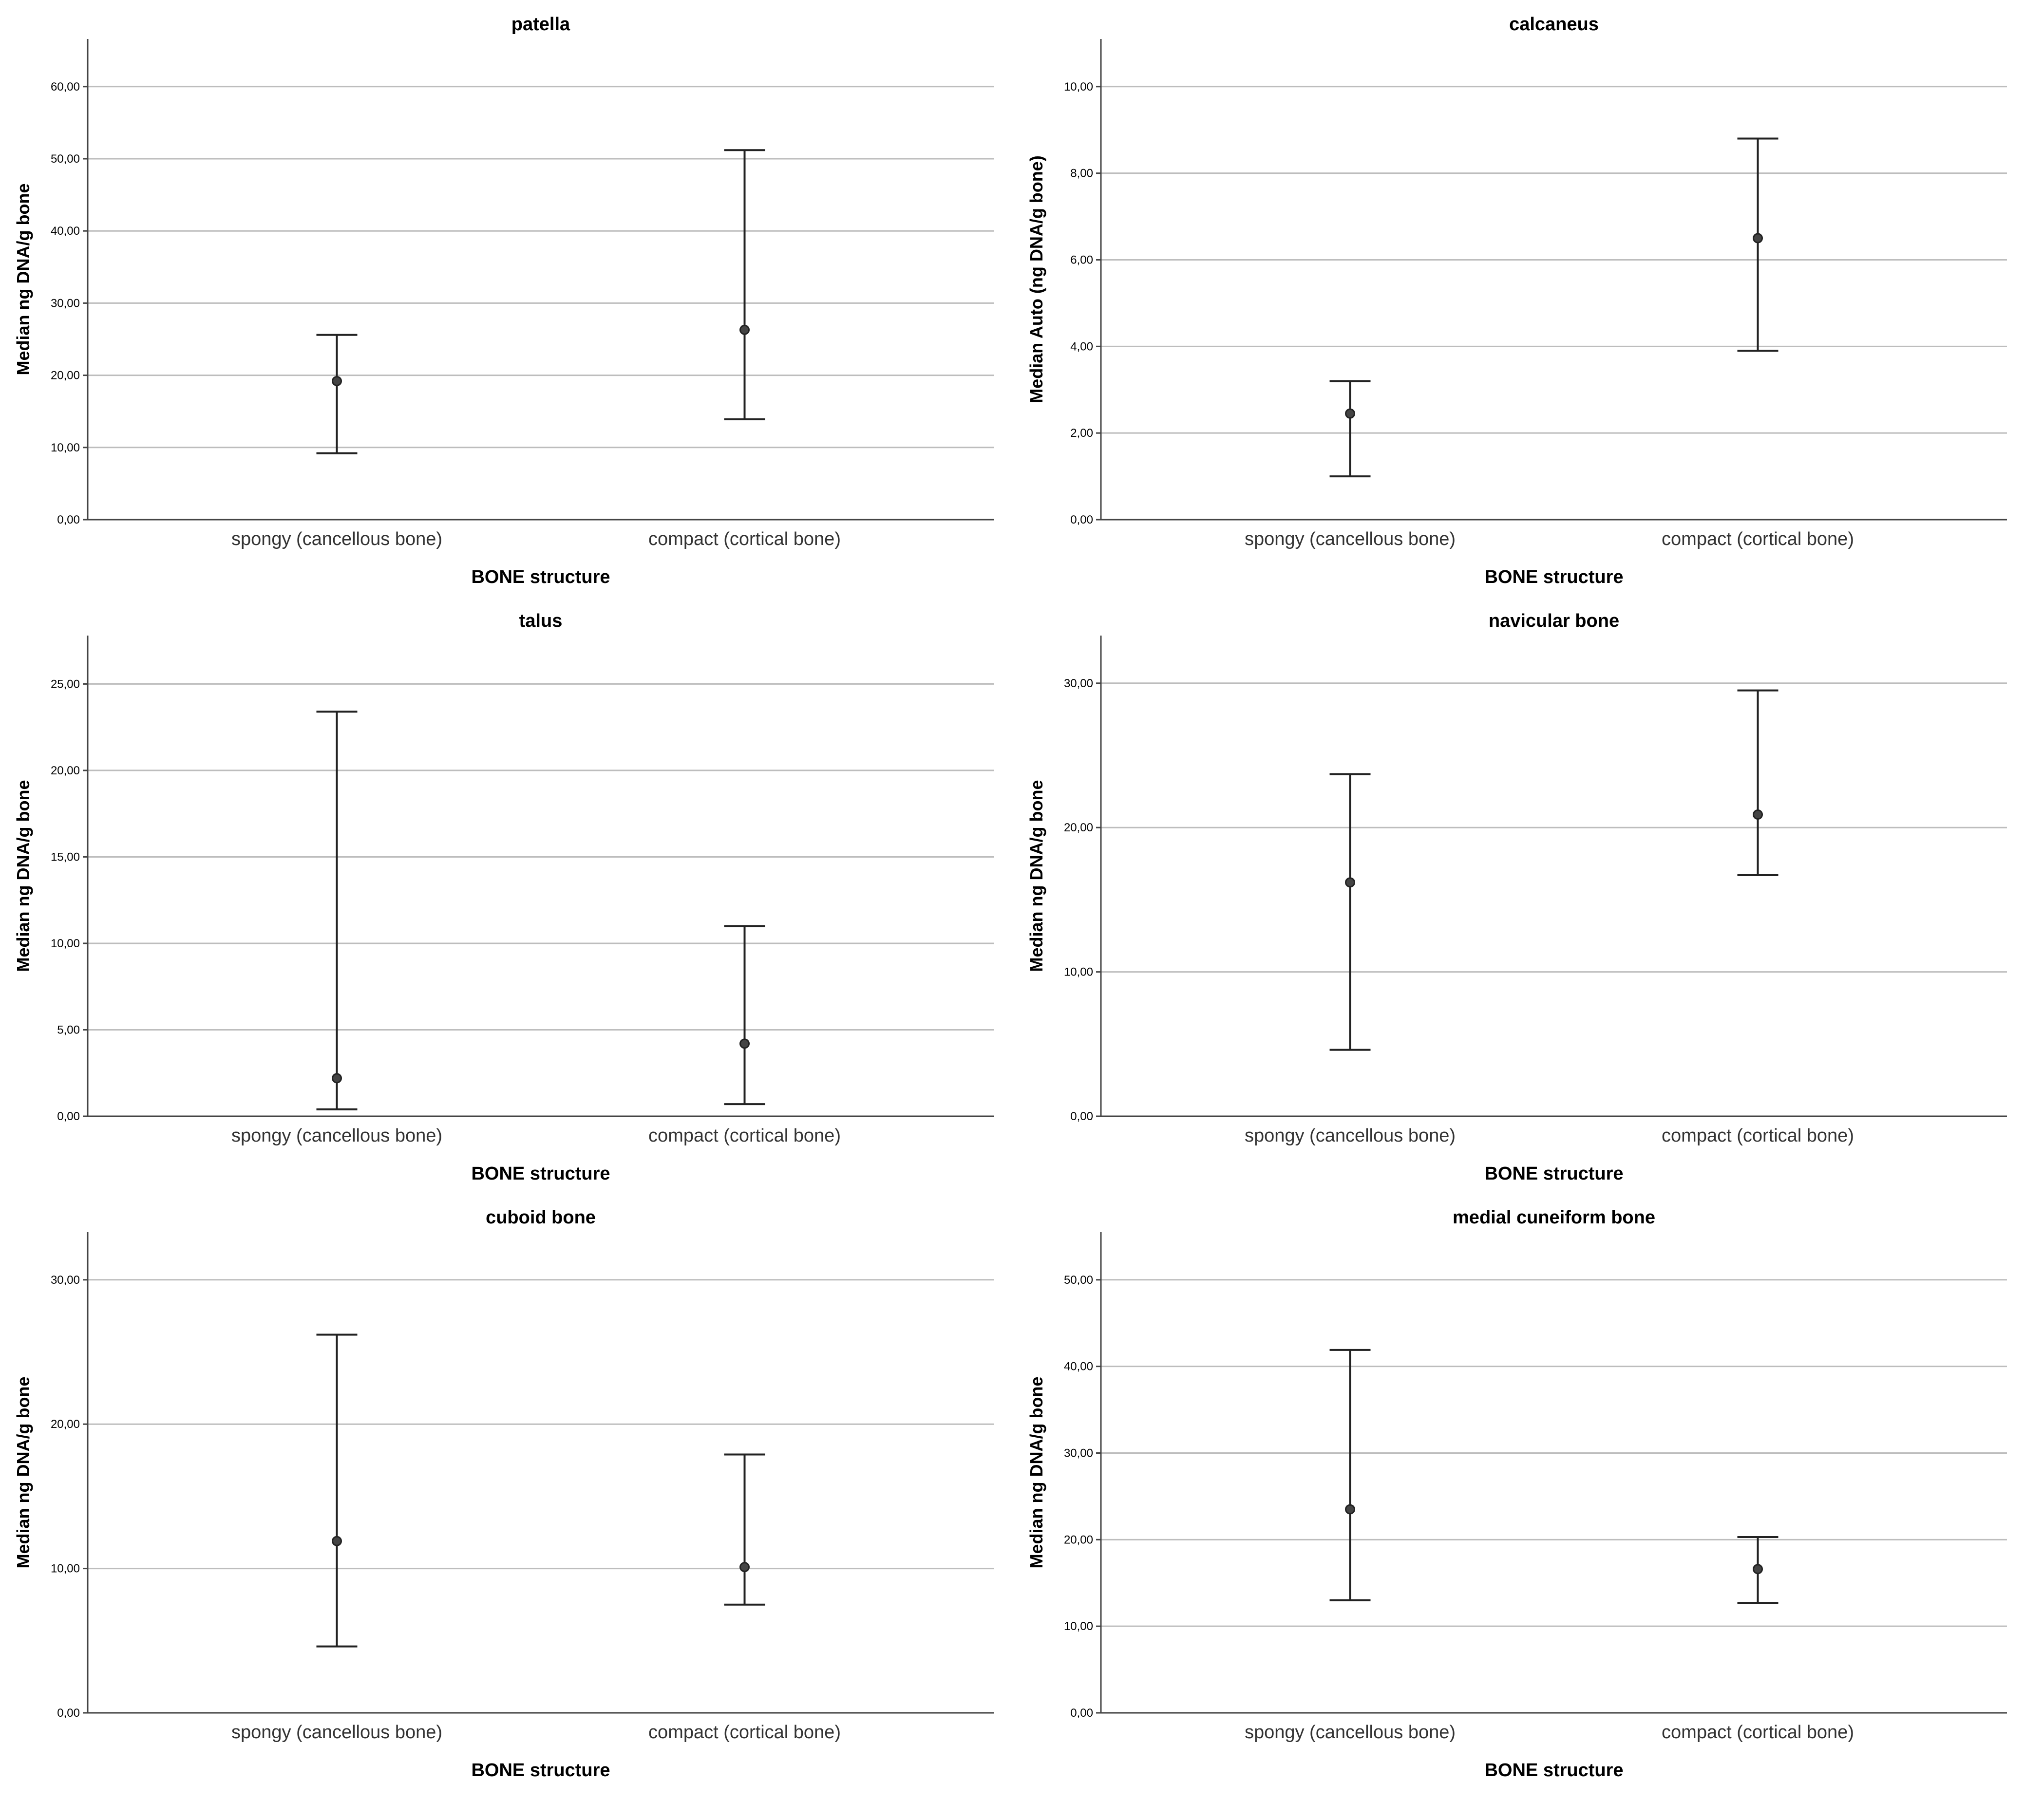  I want to click on chart-title: talus, so click(541, 621).